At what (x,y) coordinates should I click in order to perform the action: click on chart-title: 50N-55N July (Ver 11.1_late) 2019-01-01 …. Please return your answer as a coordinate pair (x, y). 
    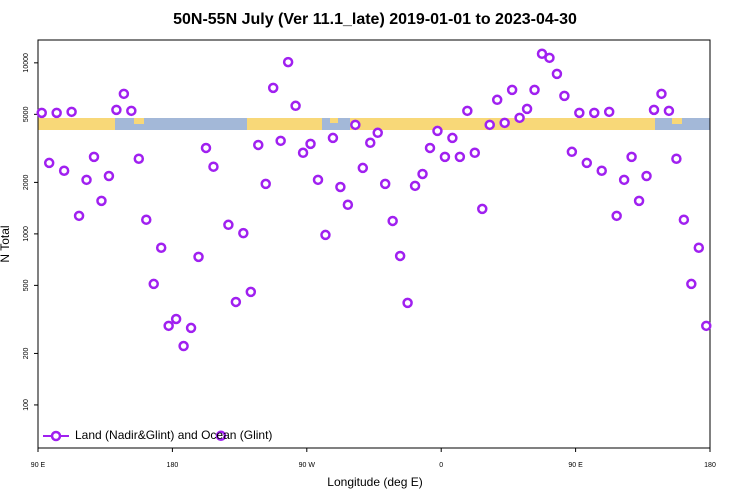
    Looking at the image, I should click on (375, 19).